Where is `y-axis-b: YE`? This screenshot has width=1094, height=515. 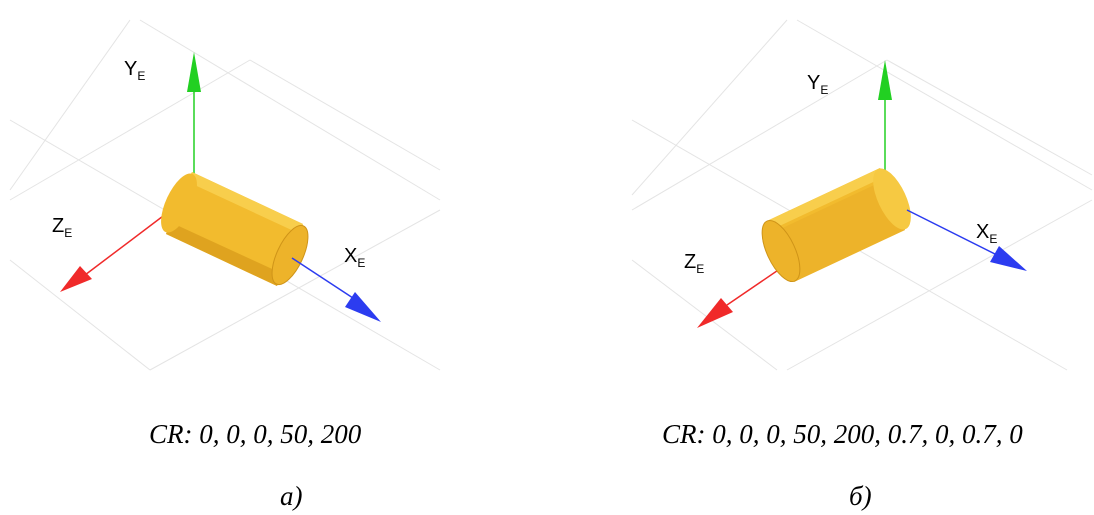 y-axis-b: YE is located at coordinates (849, 120).